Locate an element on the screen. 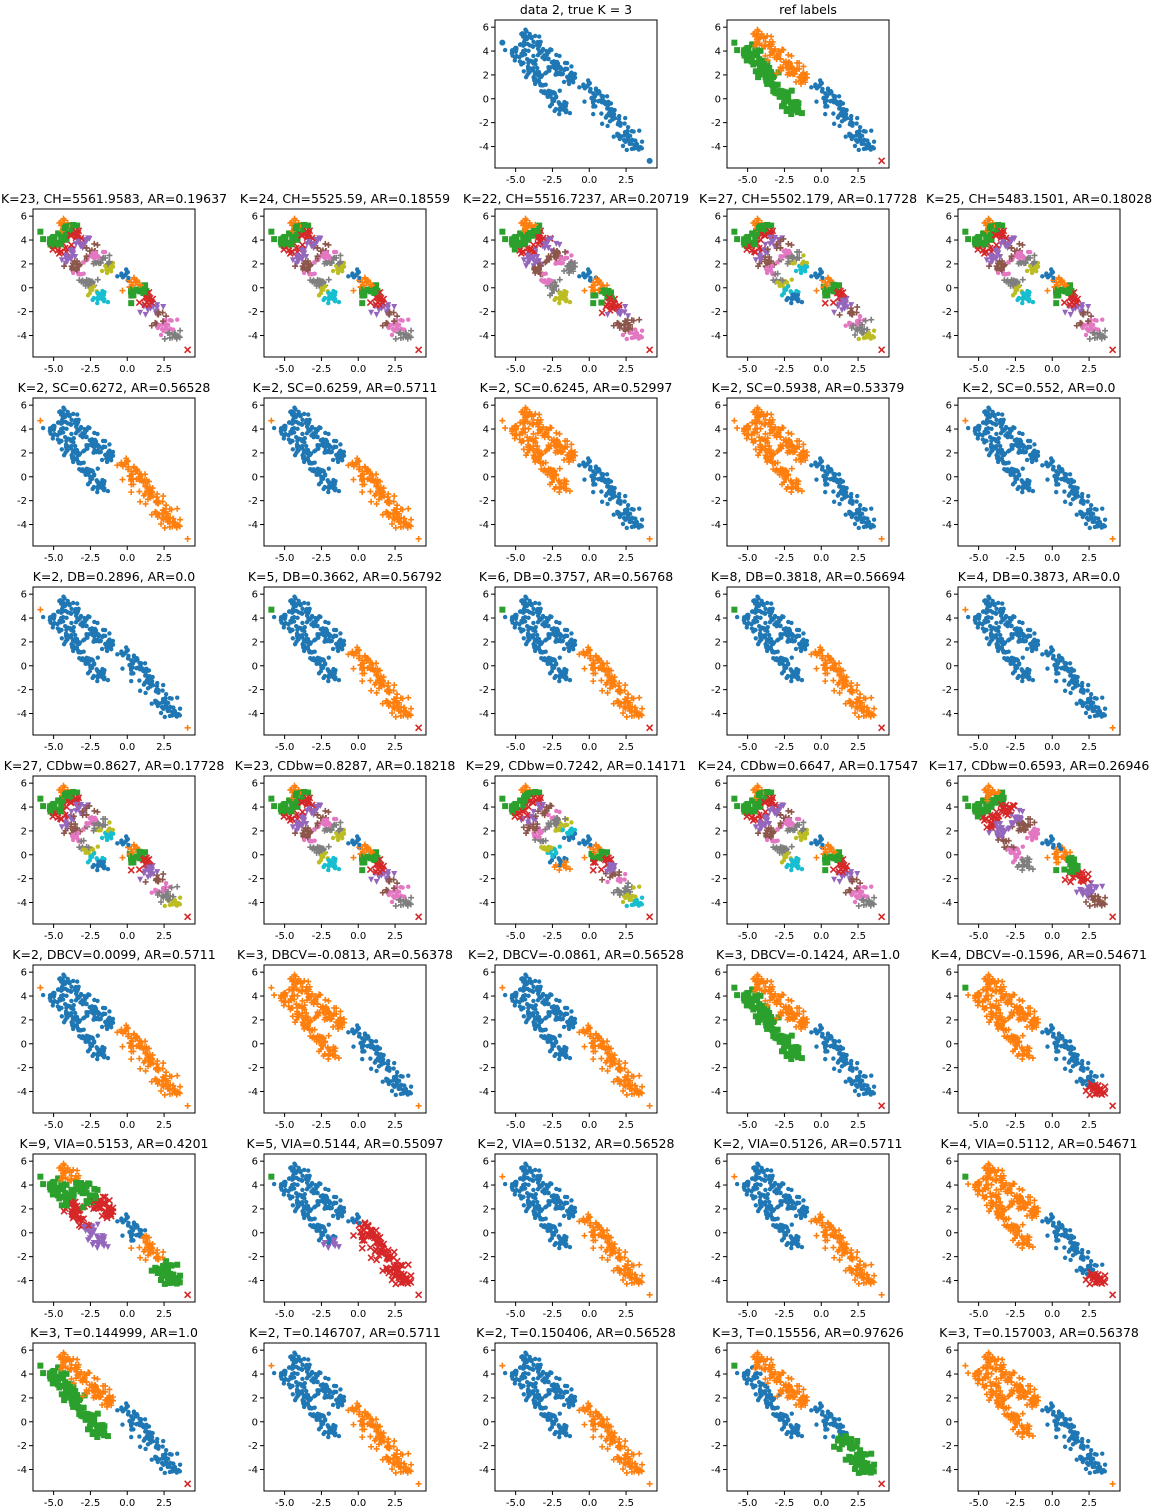  x-tick-label: 2.5 is located at coordinates (395, 369).